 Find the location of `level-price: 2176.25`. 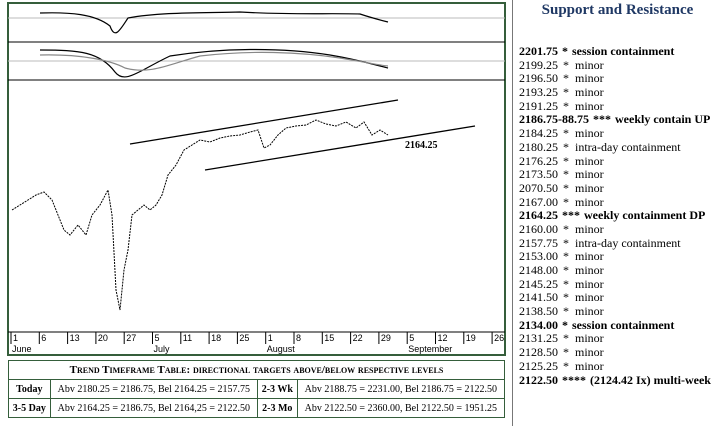

level-price: 2176.25 is located at coordinates (538, 160).